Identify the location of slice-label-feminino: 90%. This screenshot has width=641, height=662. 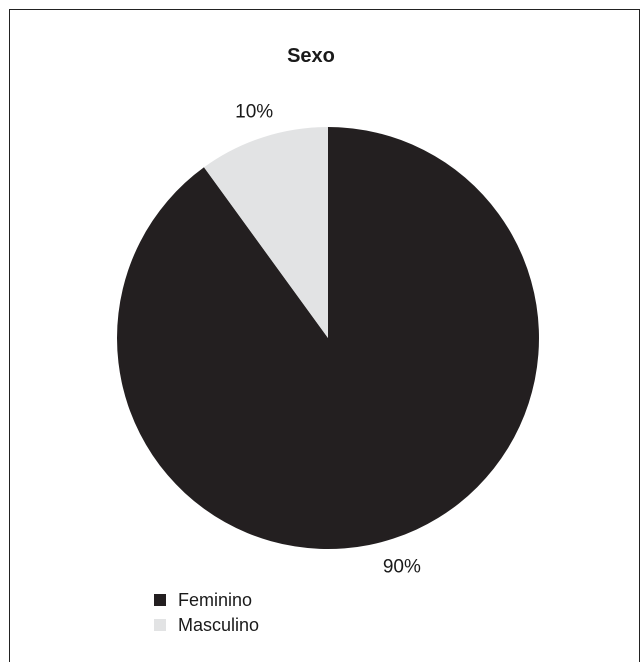
(402, 566).